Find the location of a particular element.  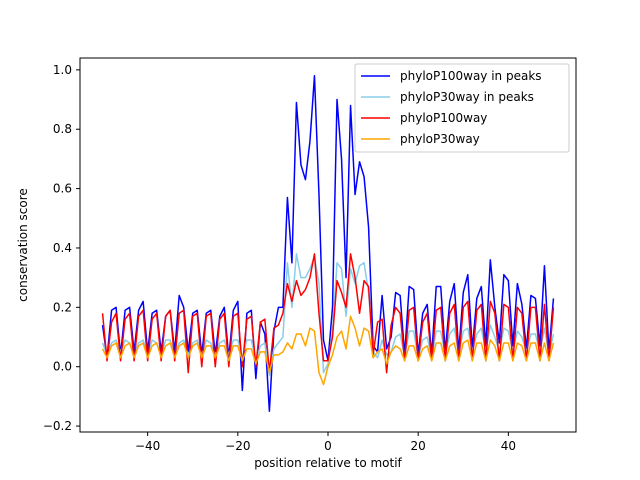

x-tick-label: 20 is located at coordinates (418, 446).